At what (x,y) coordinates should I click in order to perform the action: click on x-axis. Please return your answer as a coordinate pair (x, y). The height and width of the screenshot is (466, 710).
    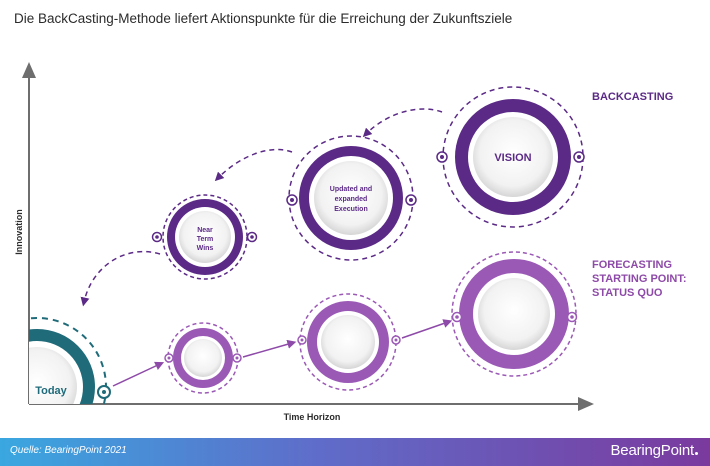
    Looking at the image, I should click on (311, 404).